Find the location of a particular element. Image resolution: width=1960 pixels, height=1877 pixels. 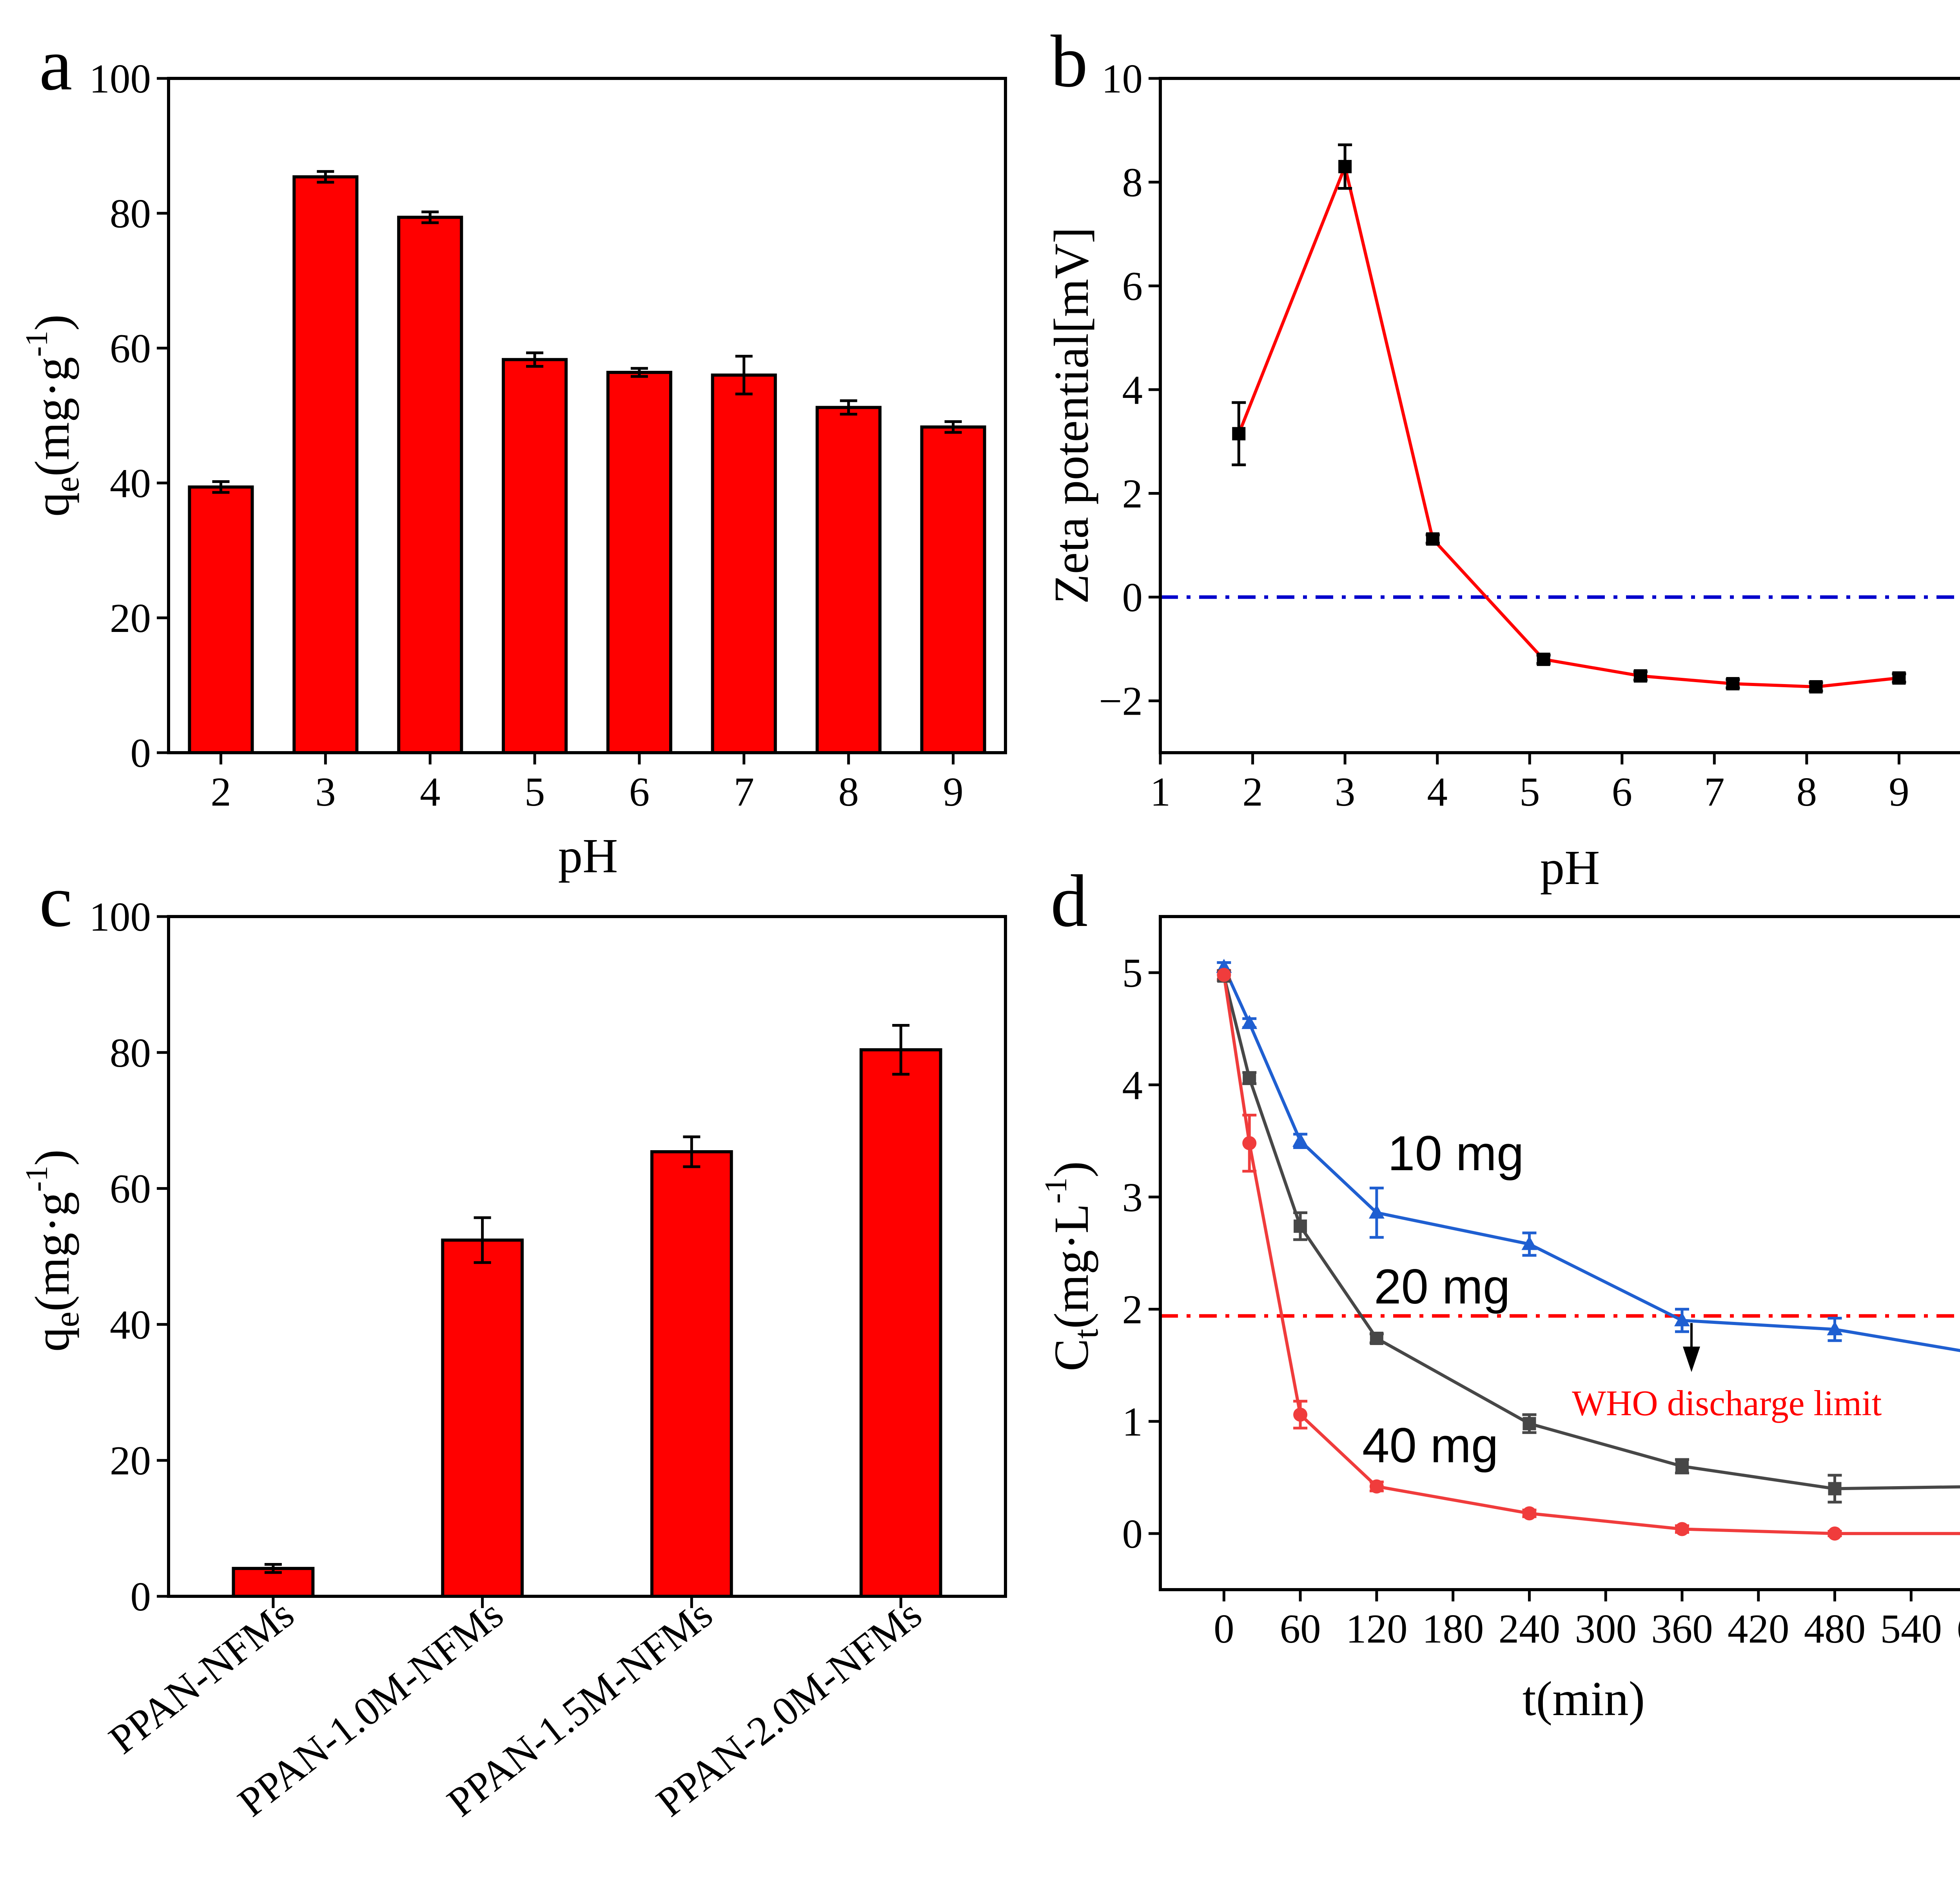

panel-b-ytick-label-5: 8 is located at coordinates (1132, 182).